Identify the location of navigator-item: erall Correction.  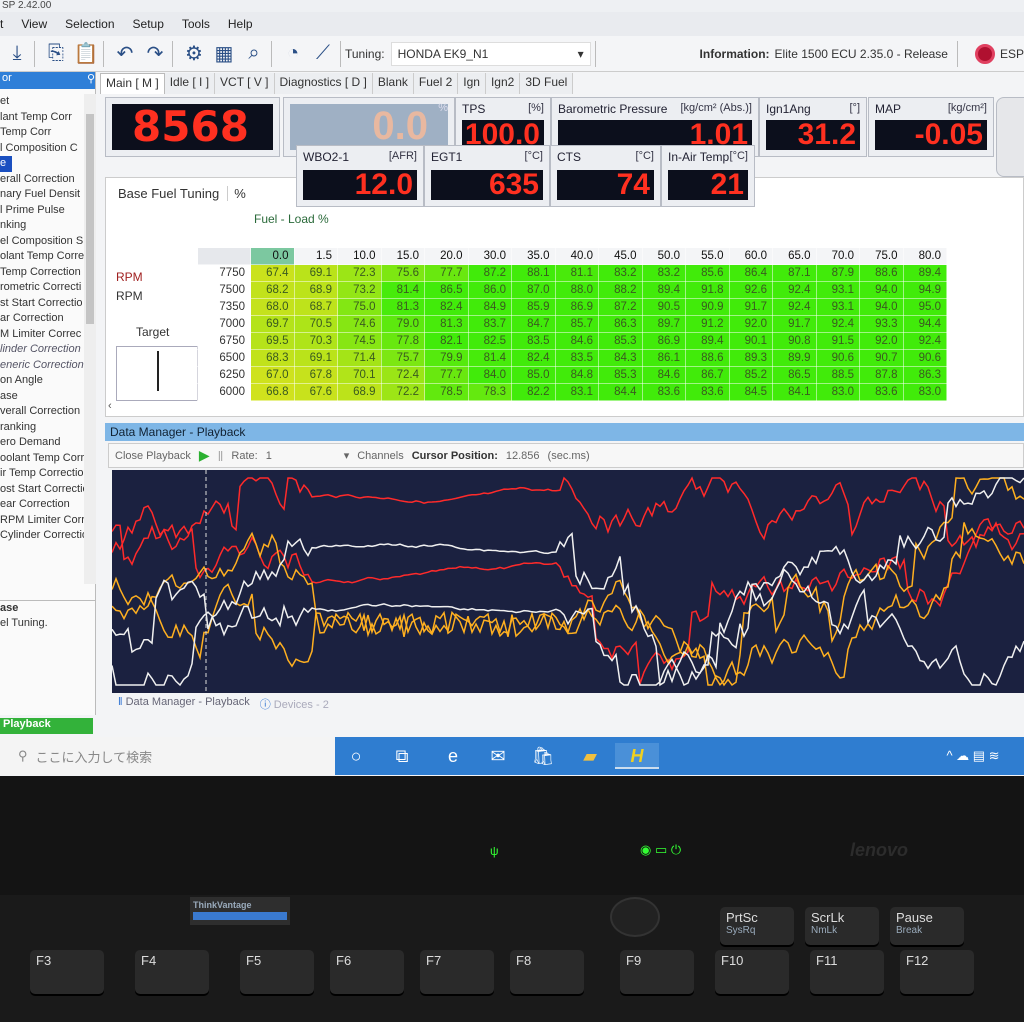
(37, 178).